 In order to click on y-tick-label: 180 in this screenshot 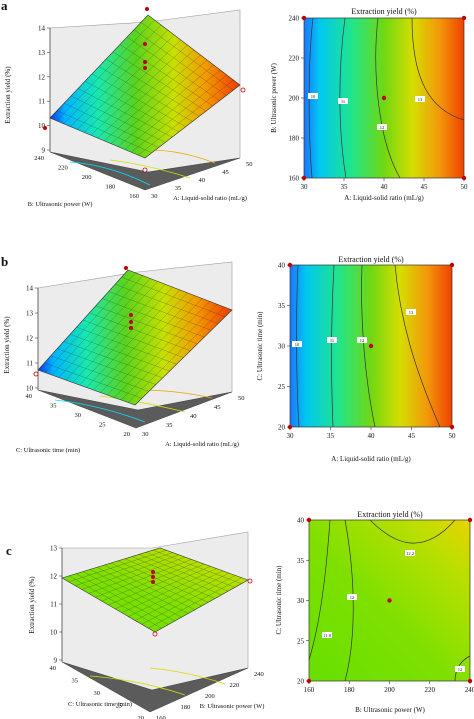, I will do `click(294, 139)`.